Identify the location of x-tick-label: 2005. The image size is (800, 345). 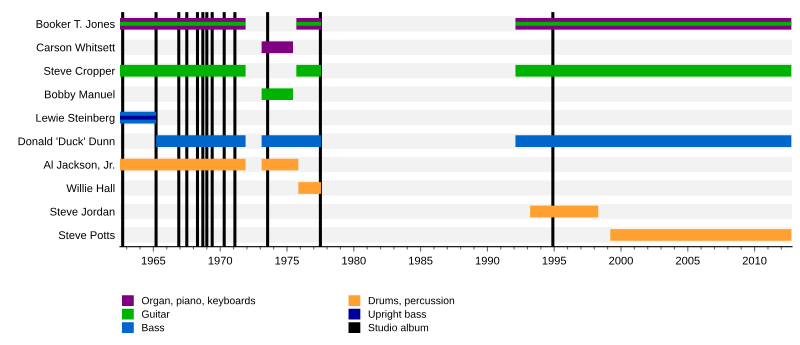
(688, 260).